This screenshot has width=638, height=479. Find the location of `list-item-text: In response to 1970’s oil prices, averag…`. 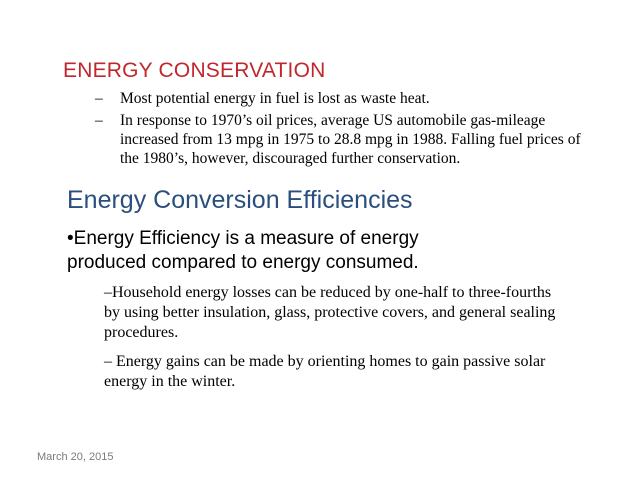

list-item-text: In response to 1970’s oil prices, averag… is located at coordinates (350, 139).